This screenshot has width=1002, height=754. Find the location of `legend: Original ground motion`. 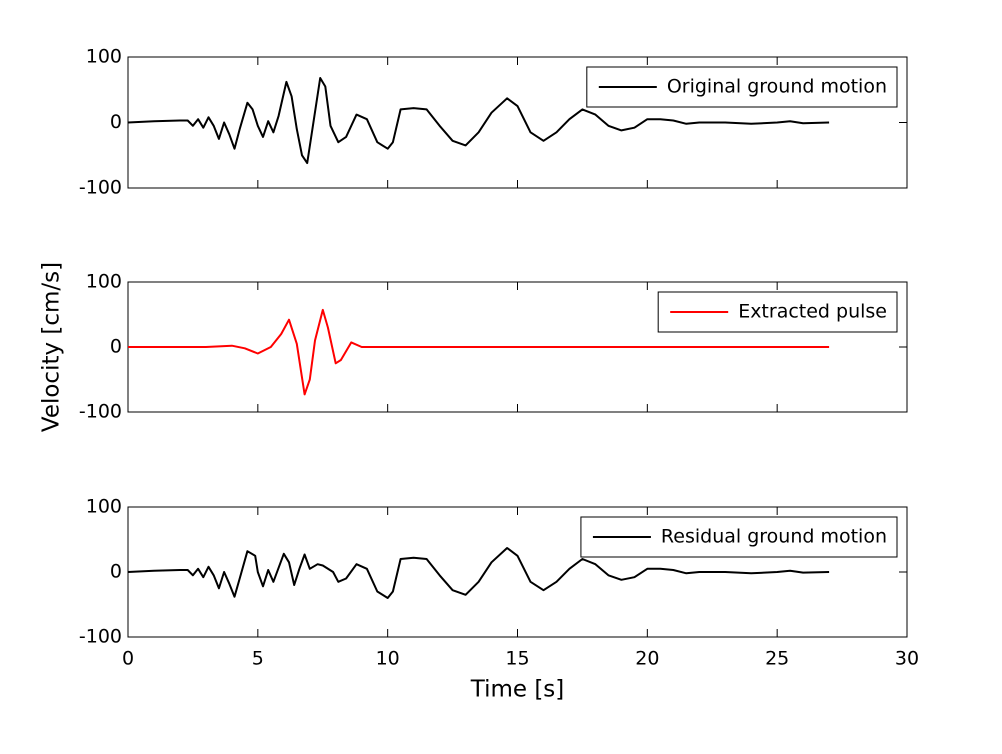

legend: Original ground motion is located at coordinates (742, 87).